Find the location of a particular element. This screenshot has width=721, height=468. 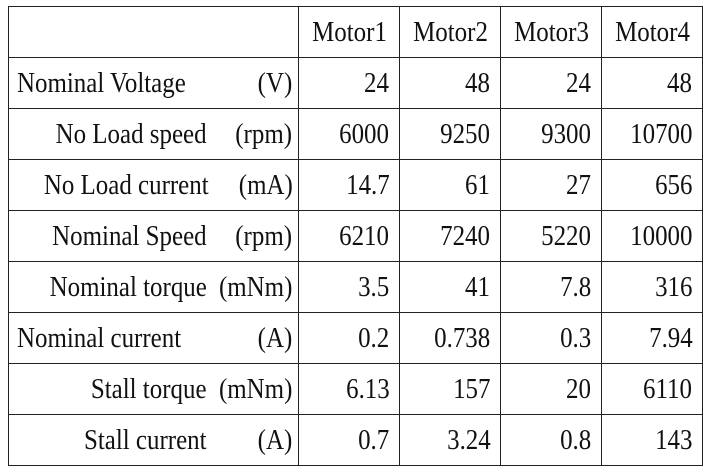

table-row: Nominal torque (mNm) 3.5 41 7.8 316 is located at coordinates (355, 287).